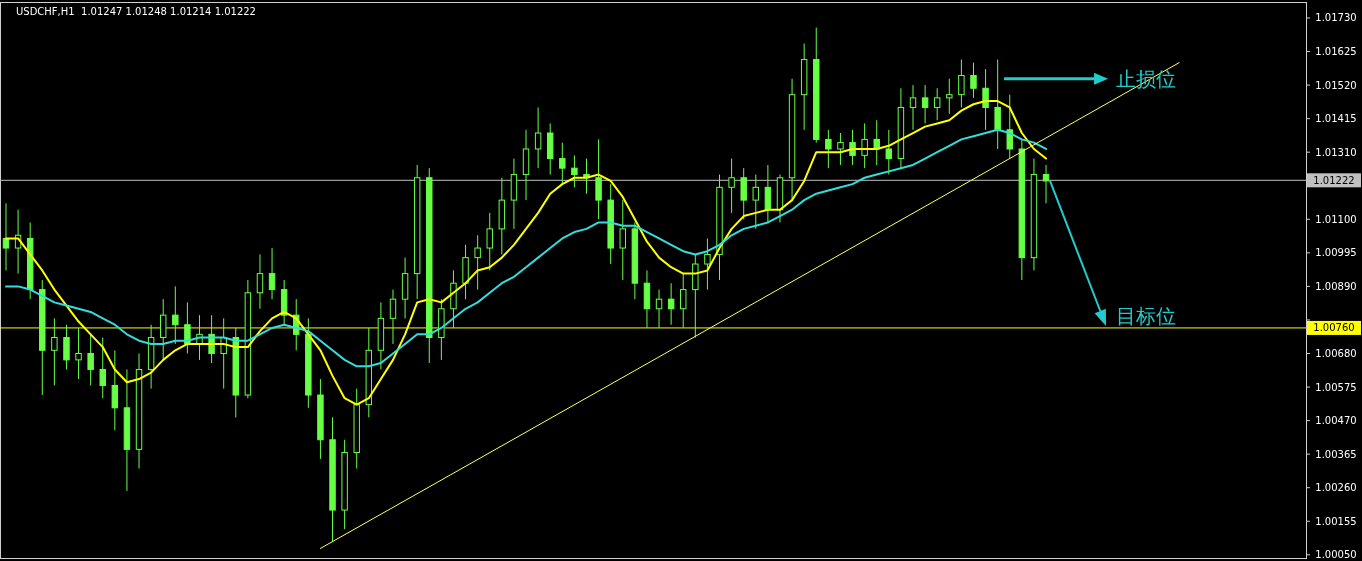 This screenshot has width=1362, height=561. Describe the element at coordinates (1336, 52) in the screenshot. I see `y-tick-label: 1.01625` at that location.